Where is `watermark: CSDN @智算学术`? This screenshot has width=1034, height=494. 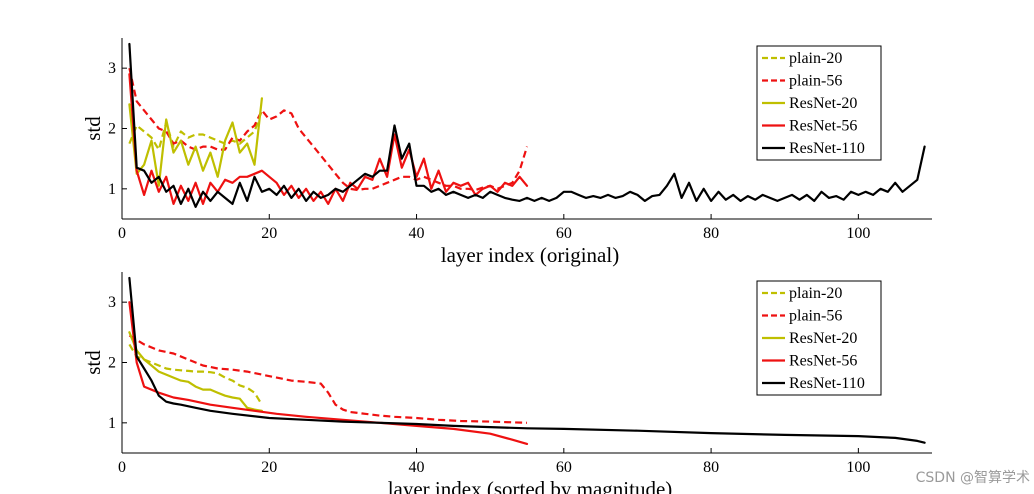
watermark: CSDN @智算学术 is located at coordinates (973, 478).